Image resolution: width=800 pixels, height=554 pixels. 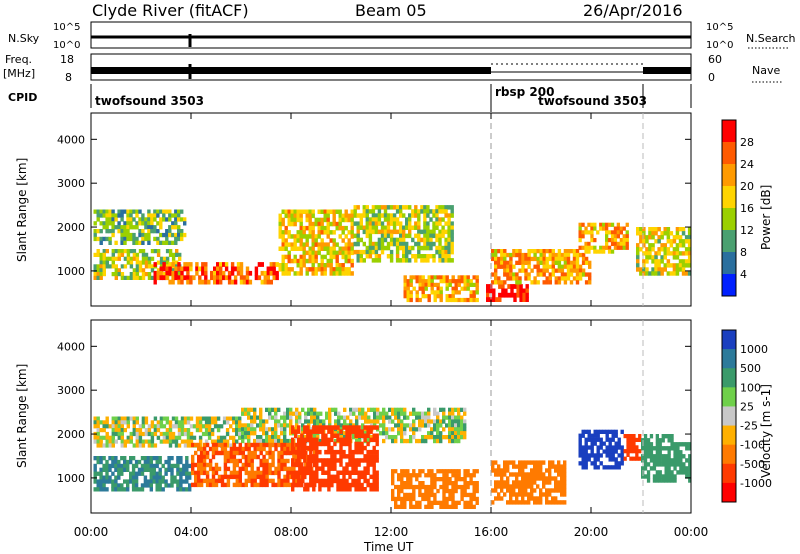 What do you see at coordinates (66, 45) in the screenshot?
I see `nsky-tick-bottom: 10^0` at bounding box center [66, 45].